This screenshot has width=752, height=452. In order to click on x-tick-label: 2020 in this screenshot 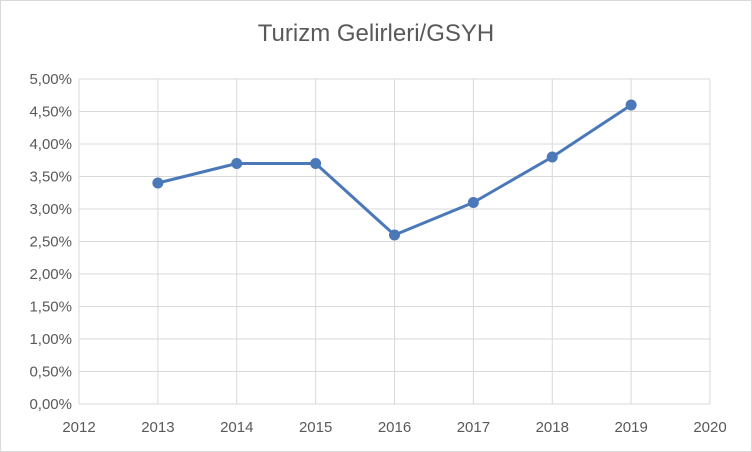, I will do `click(709, 427)`.